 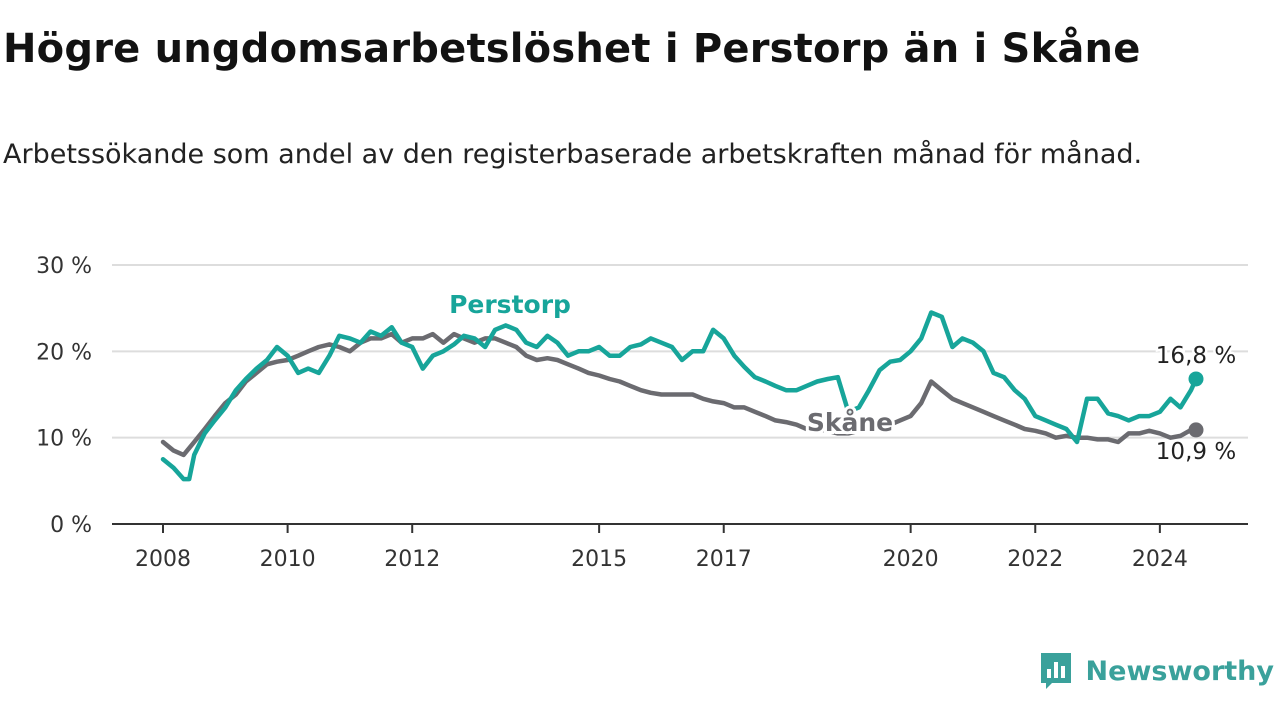 What do you see at coordinates (724, 559) in the screenshot?
I see `x-tick-label: 2017` at bounding box center [724, 559].